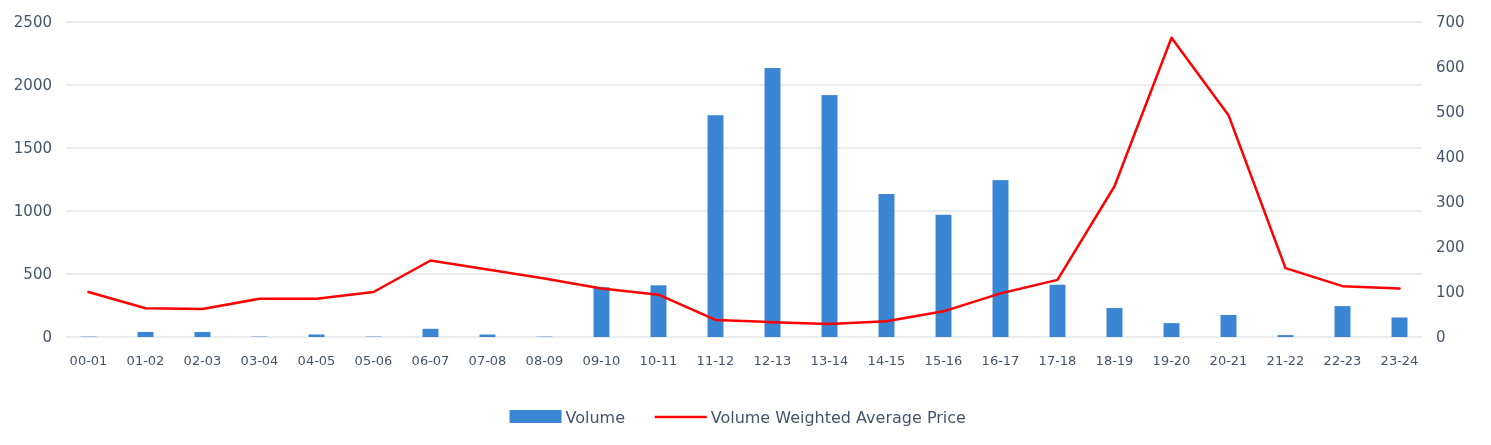 This screenshot has width=1491, height=445. What do you see at coordinates (88, 360) in the screenshot?
I see `x-tick-label: 00-01` at bounding box center [88, 360].